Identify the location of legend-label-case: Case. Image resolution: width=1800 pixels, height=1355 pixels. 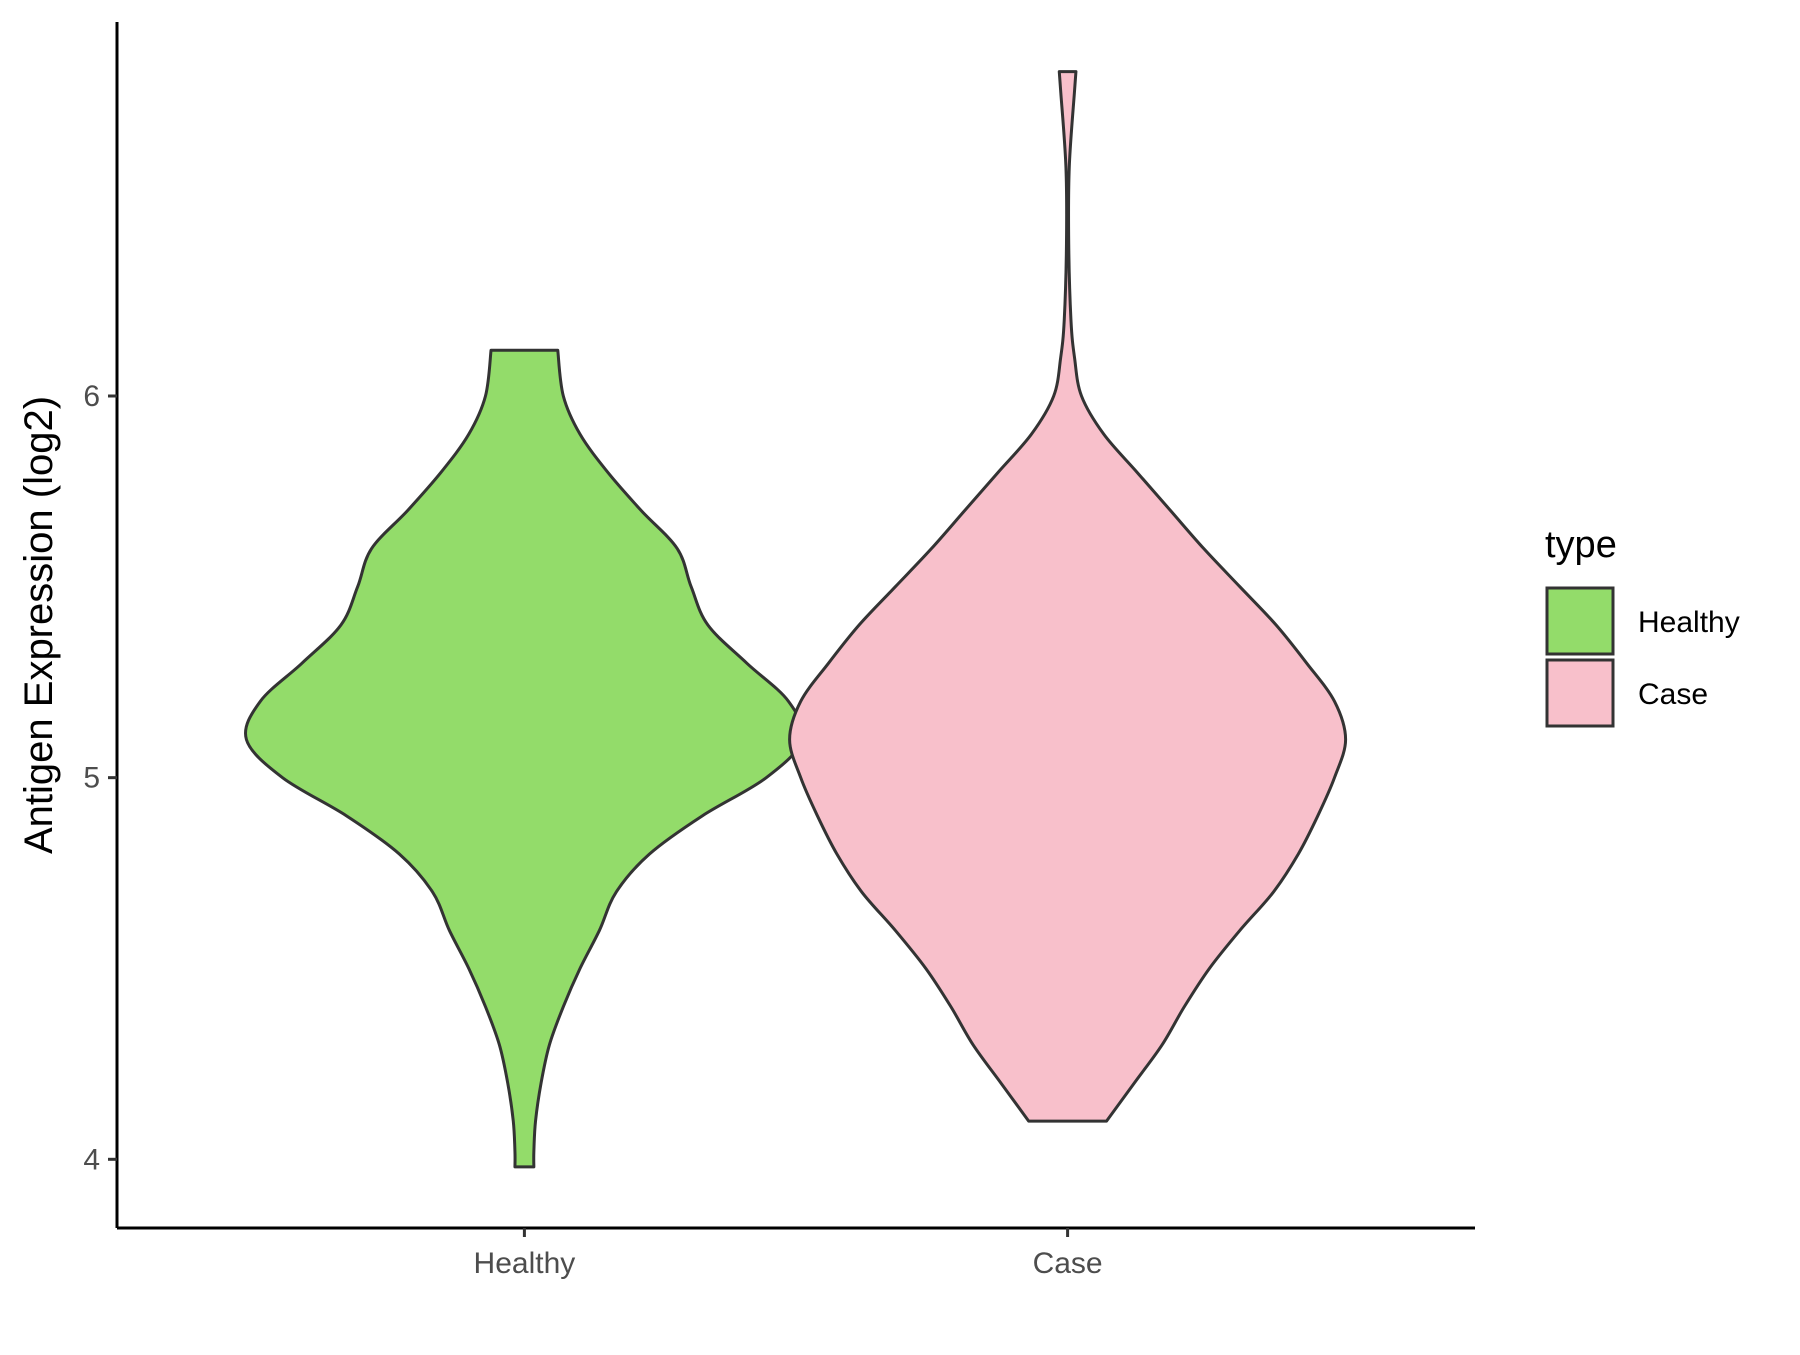
(1673, 694).